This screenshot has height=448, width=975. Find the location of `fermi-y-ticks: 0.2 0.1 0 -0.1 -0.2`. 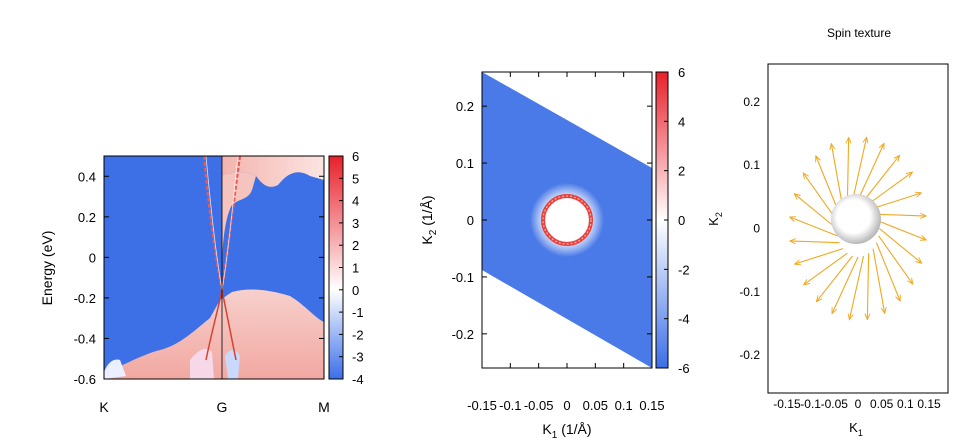

fermi-y-ticks: 0.2 0.1 0 -0.1 -0.2 is located at coordinates (552, 220).